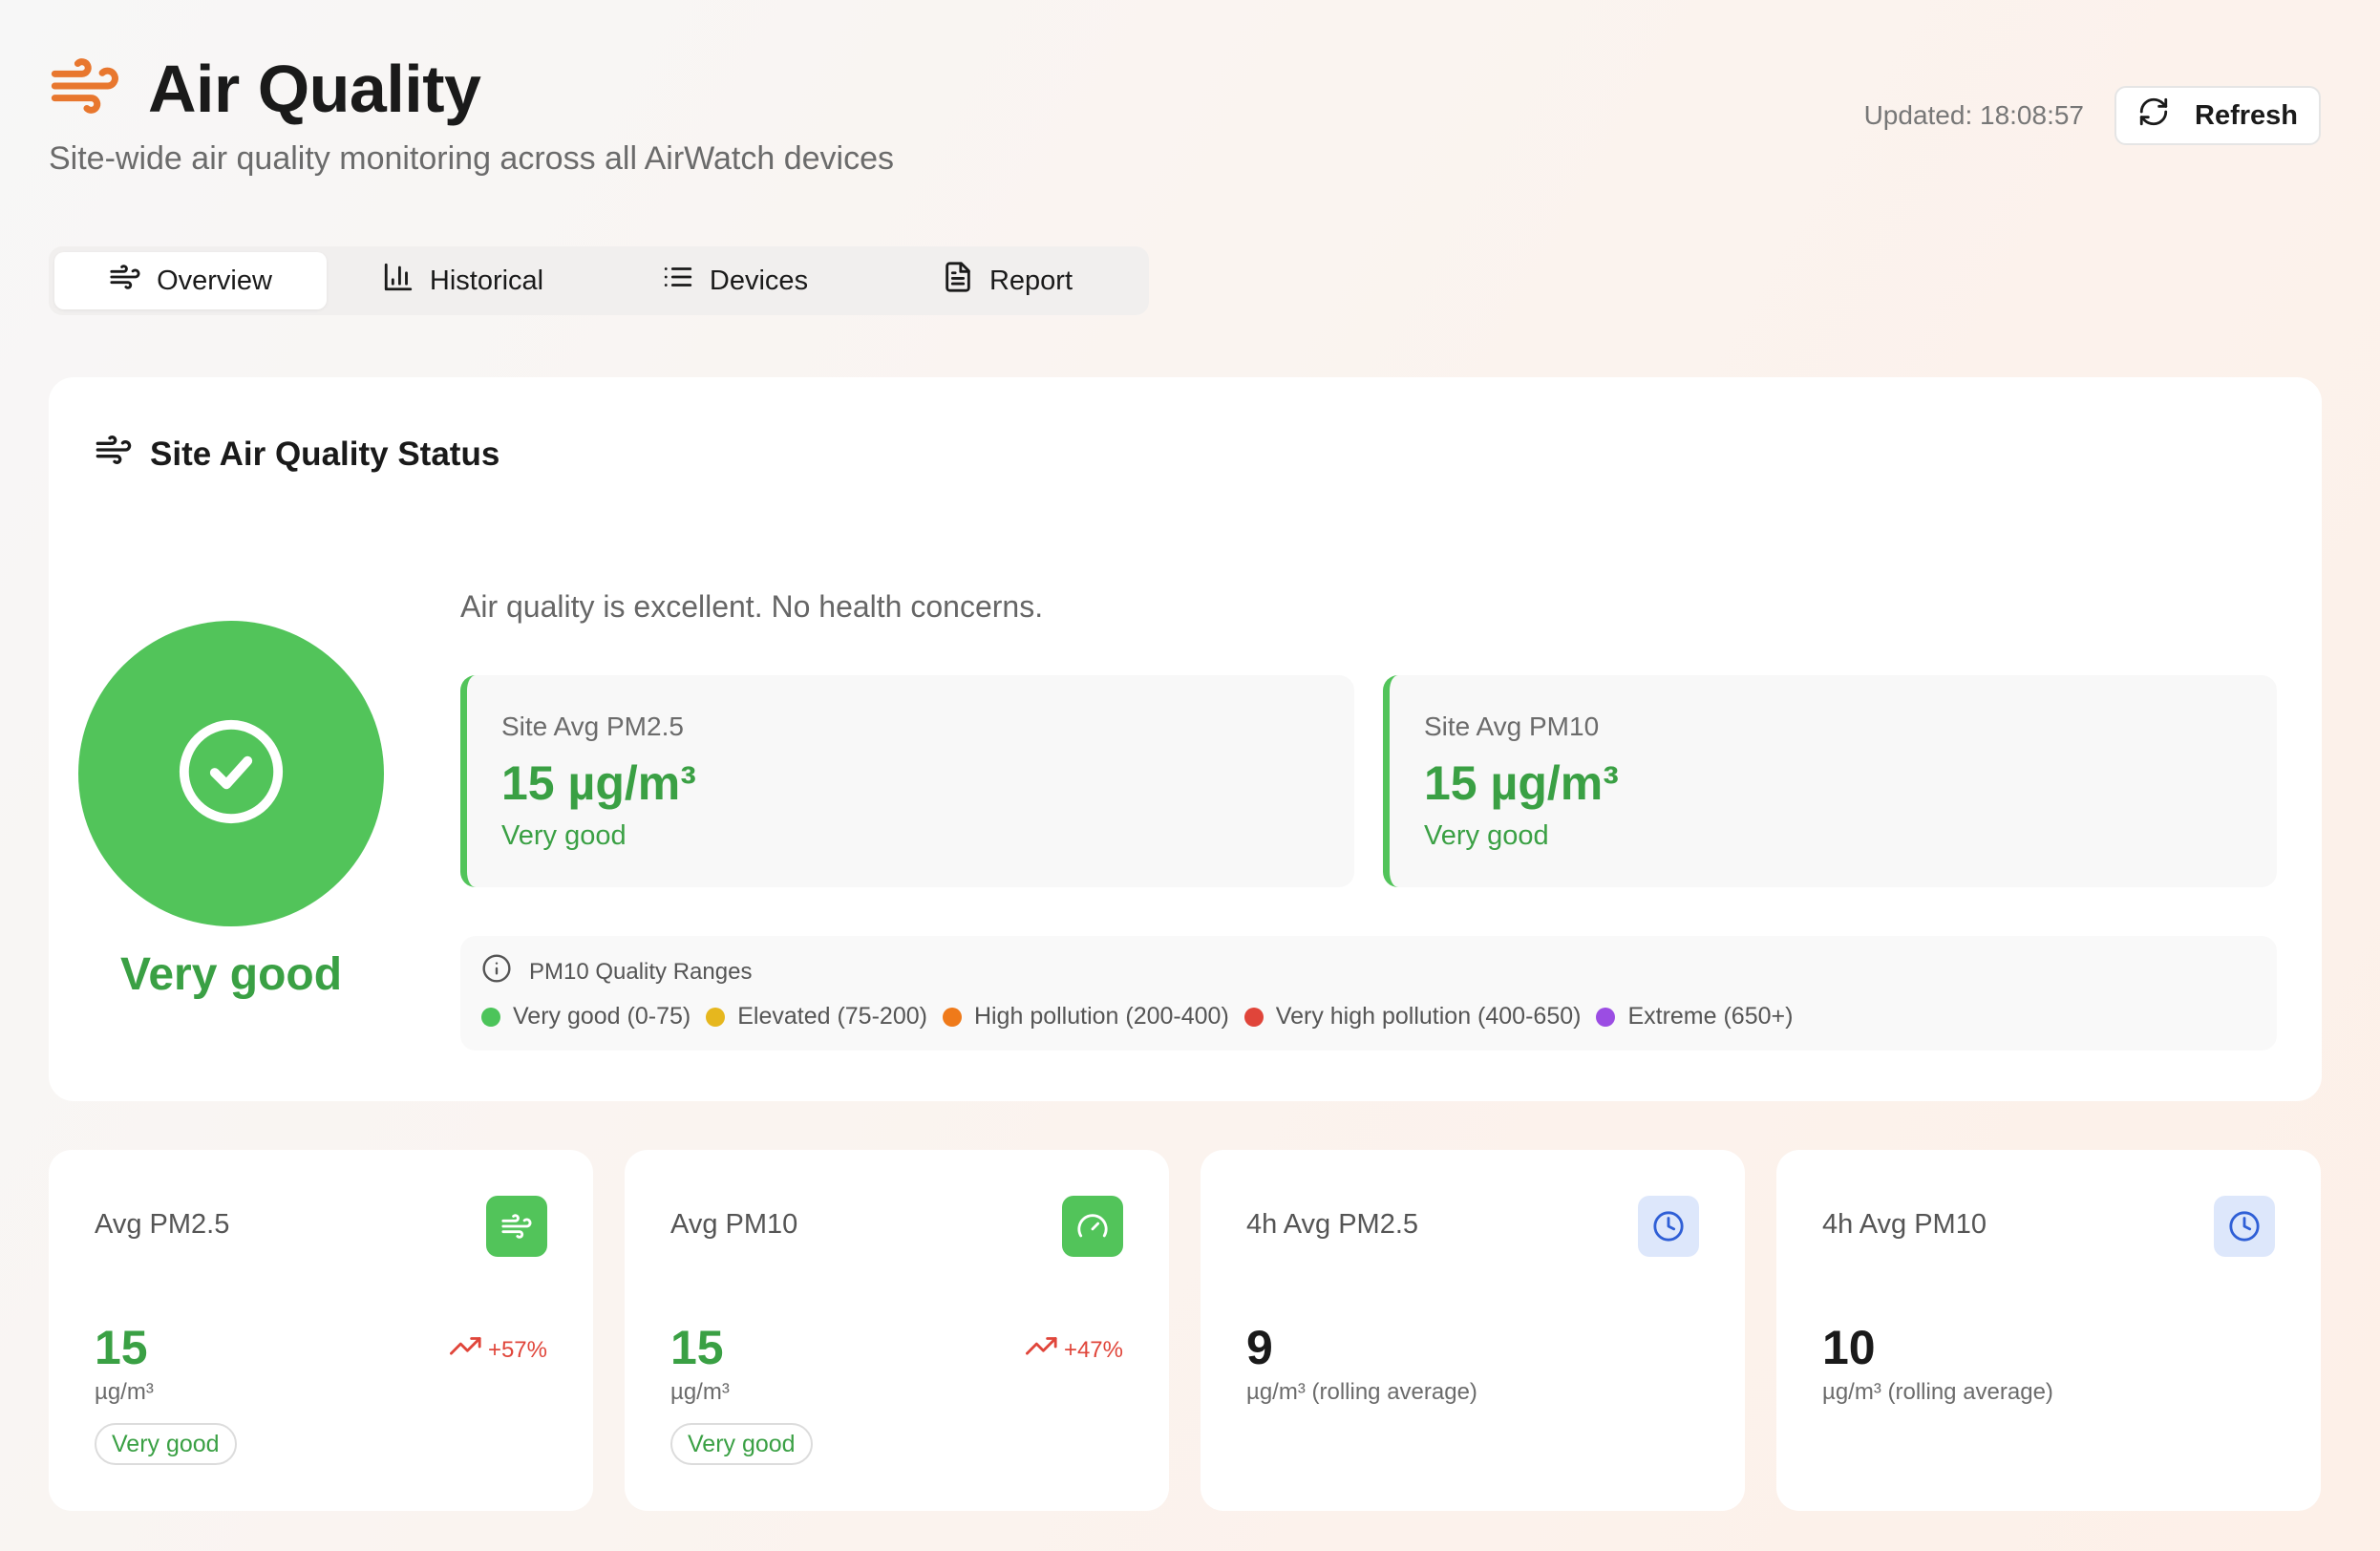 Image resolution: width=2380 pixels, height=1551 pixels. Describe the element at coordinates (1092, 1226) in the screenshot. I see `gauge-icon` at that location.